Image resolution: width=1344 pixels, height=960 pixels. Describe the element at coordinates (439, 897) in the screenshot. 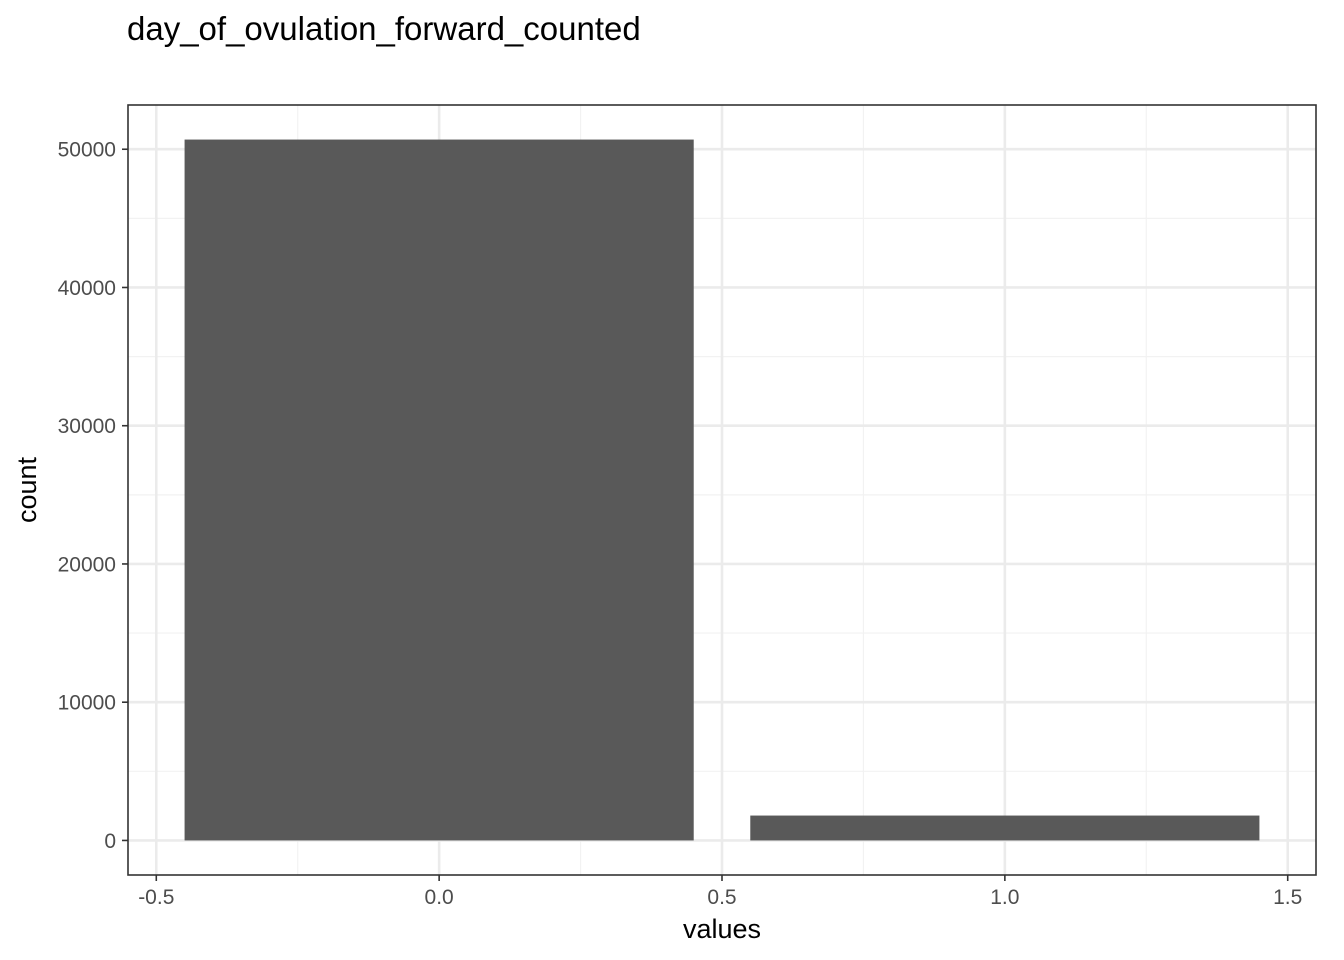

I see `x-tick-label: 0.0` at that location.